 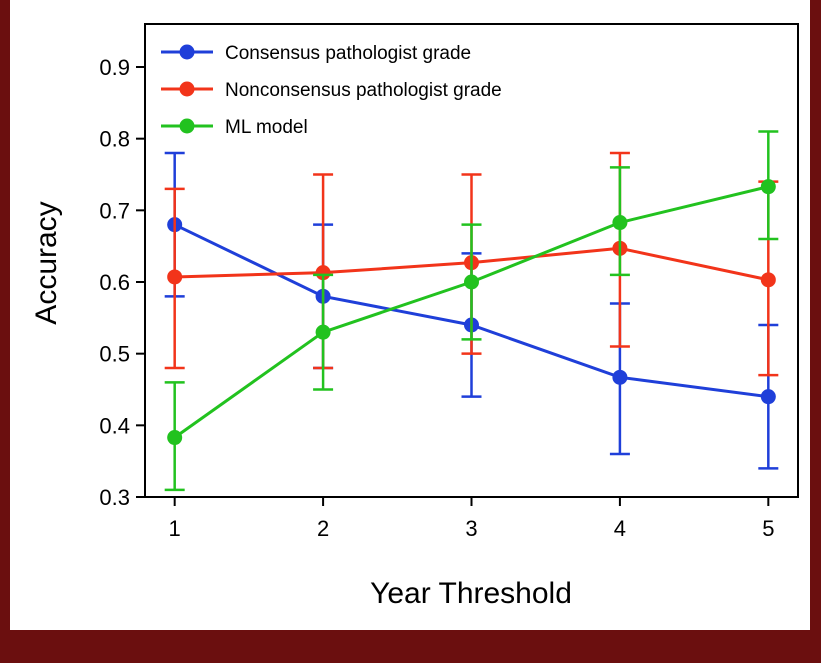 What do you see at coordinates (114, 425) in the screenshot?
I see `y-tick-label: 0.4` at bounding box center [114, 425].